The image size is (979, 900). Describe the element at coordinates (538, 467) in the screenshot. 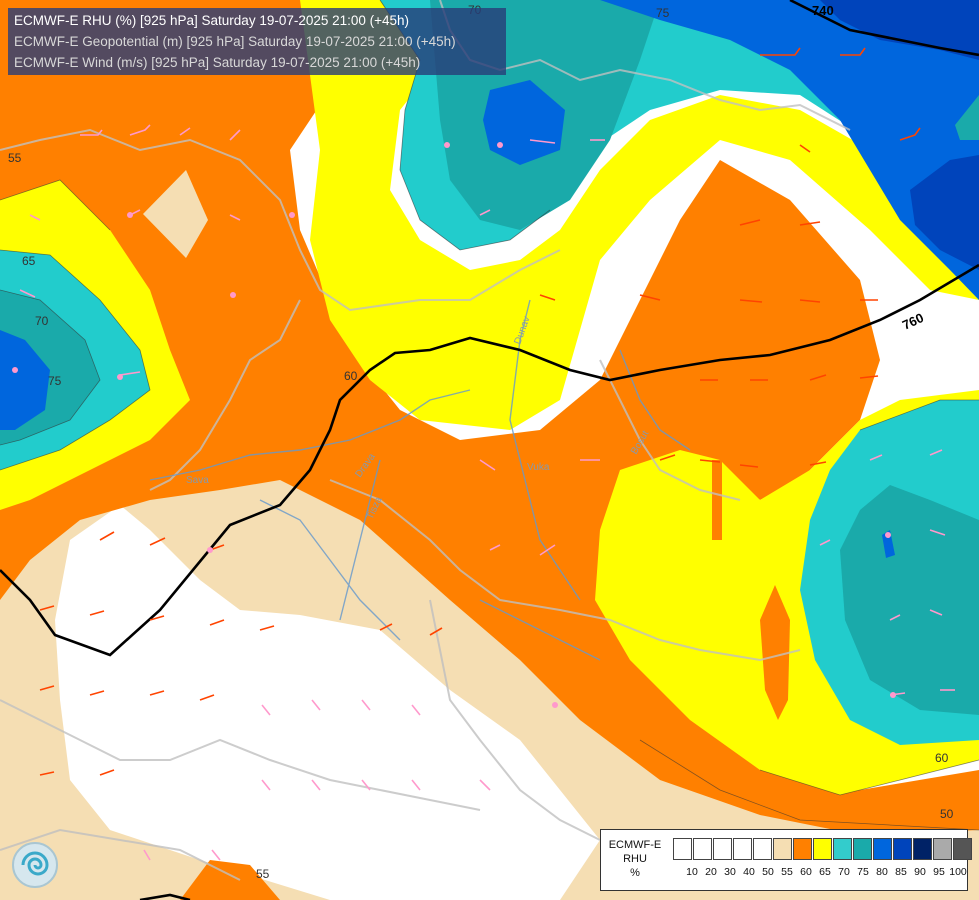

I see `river-label: Vuka` at that location.